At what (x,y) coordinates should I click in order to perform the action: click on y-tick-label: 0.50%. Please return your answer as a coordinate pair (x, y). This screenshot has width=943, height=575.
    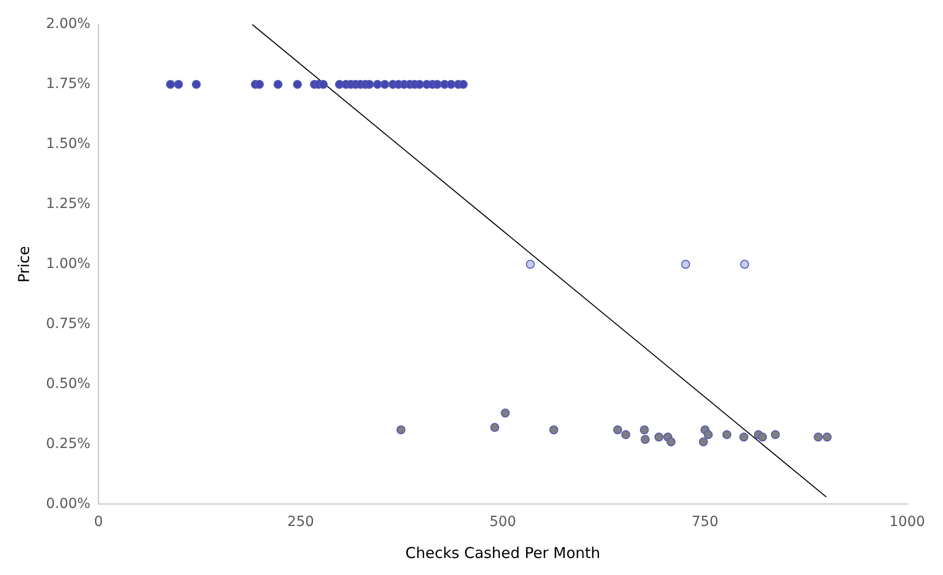
    Looking at the image, I should click on (68, 384).